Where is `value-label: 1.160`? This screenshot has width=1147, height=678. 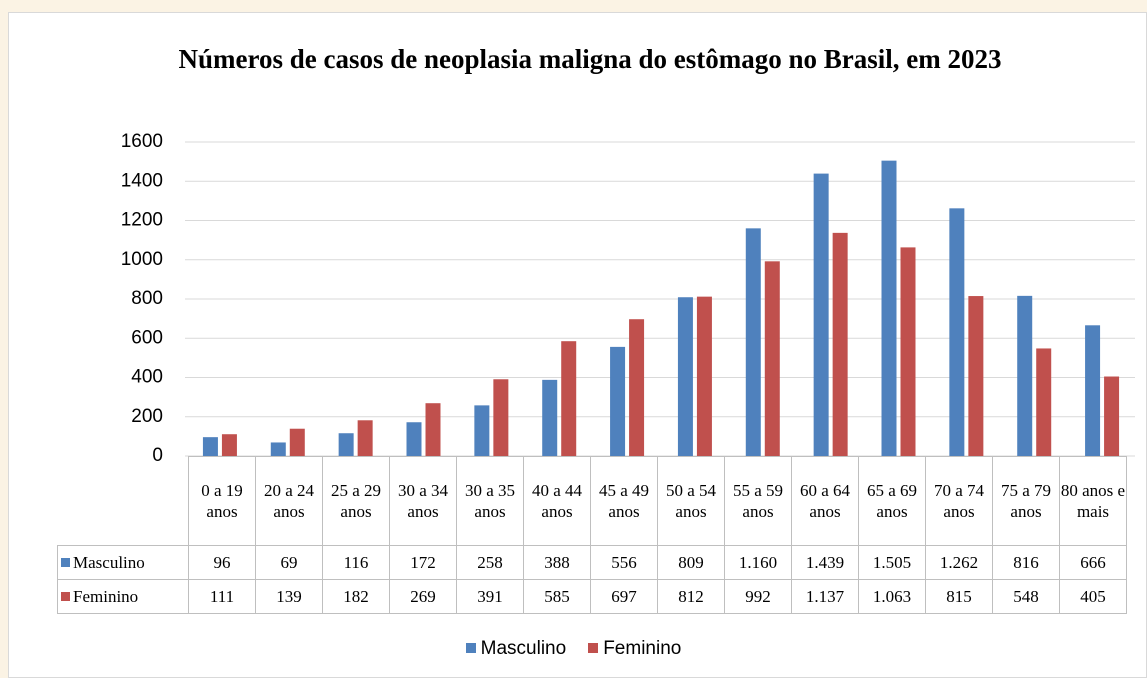 value-label: 1.160 is located at coordinates (758, 562).